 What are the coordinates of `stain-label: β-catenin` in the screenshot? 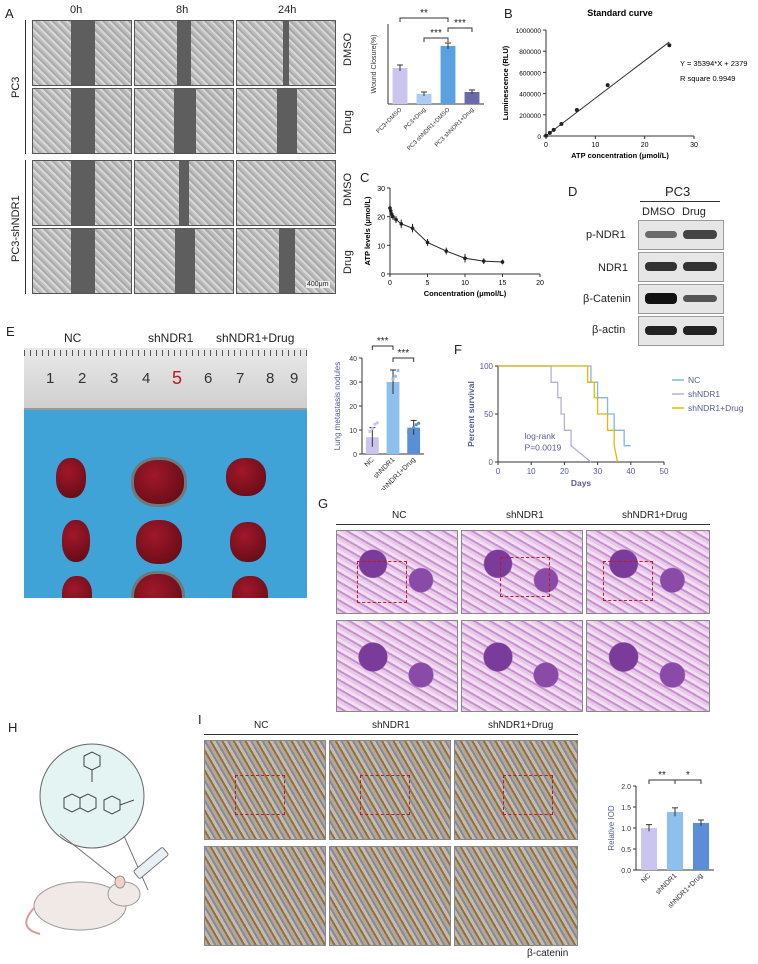 It's located at (548, 953).